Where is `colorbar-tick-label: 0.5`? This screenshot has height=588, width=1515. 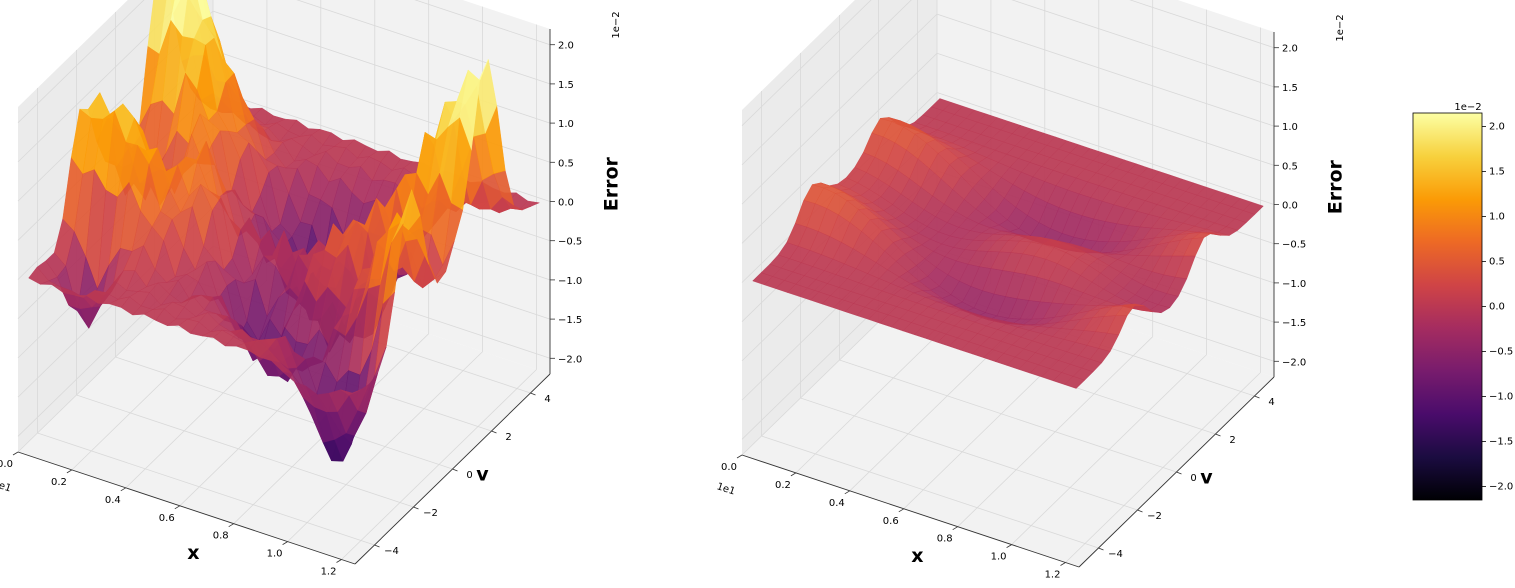 colorbar-tick-label: 0.5 is located at coordinates (1497, 262).